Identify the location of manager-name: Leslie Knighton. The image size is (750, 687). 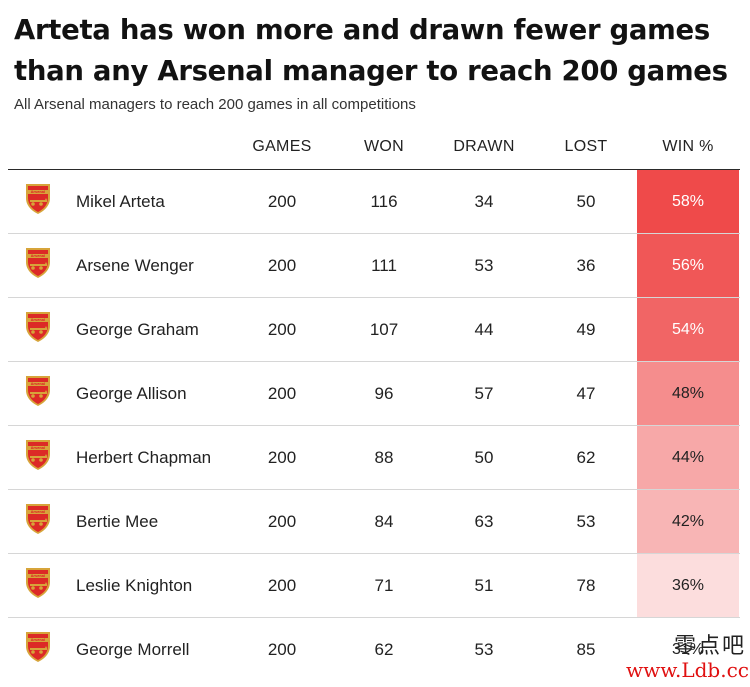
(134, 585).